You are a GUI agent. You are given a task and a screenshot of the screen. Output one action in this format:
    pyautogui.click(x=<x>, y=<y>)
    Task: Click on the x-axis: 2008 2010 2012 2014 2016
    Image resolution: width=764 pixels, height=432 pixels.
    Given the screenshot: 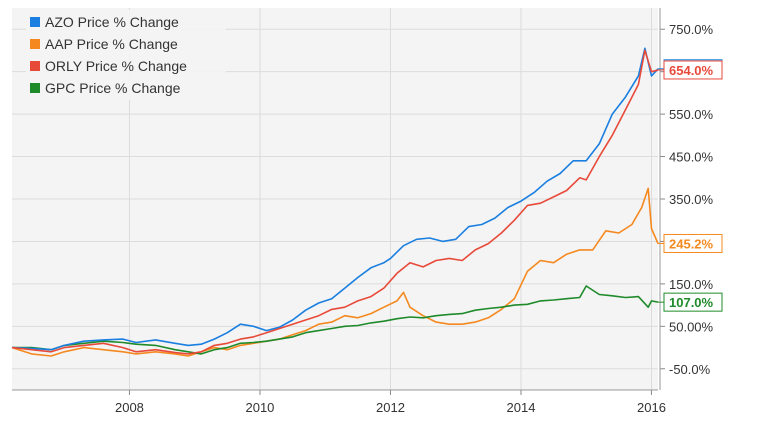 What is the action you would take?
    pyautogui.click(x=339, y=402)
    